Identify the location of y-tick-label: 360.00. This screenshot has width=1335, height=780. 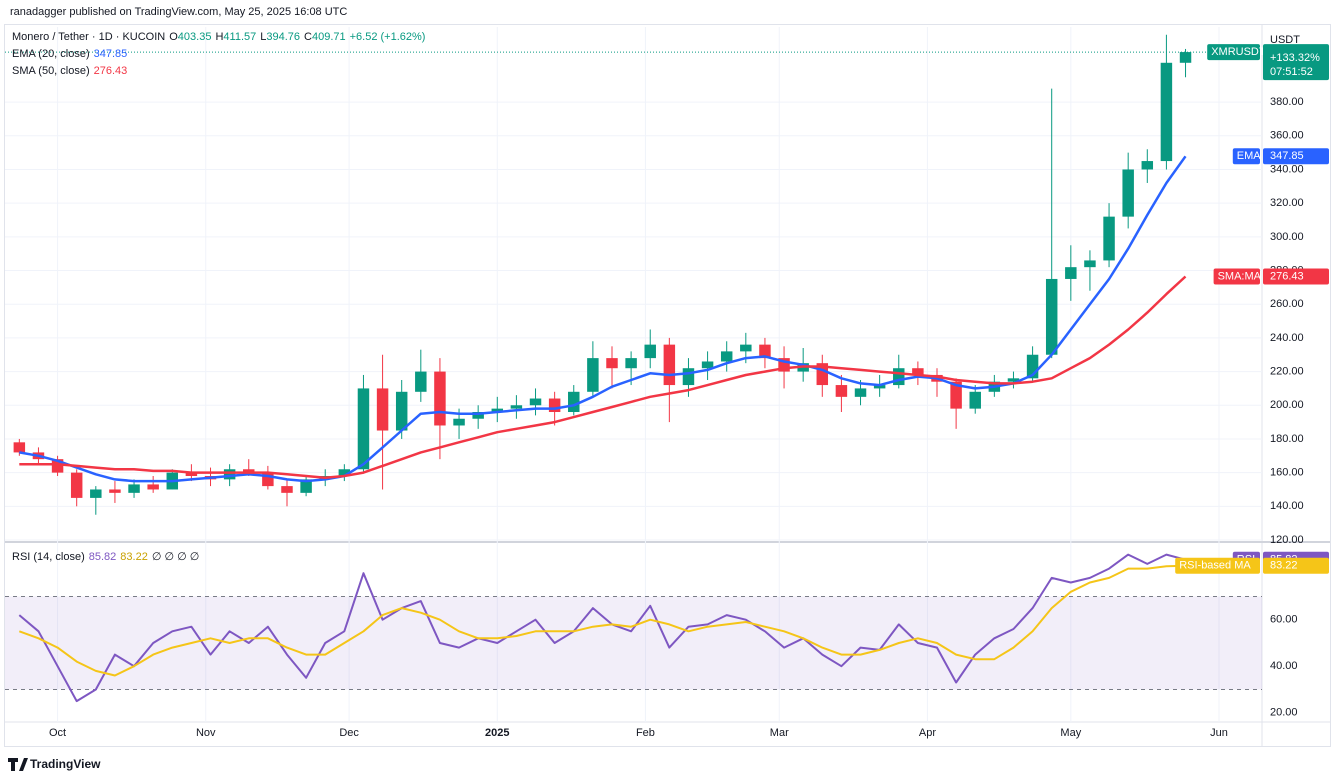
(1287, 136).